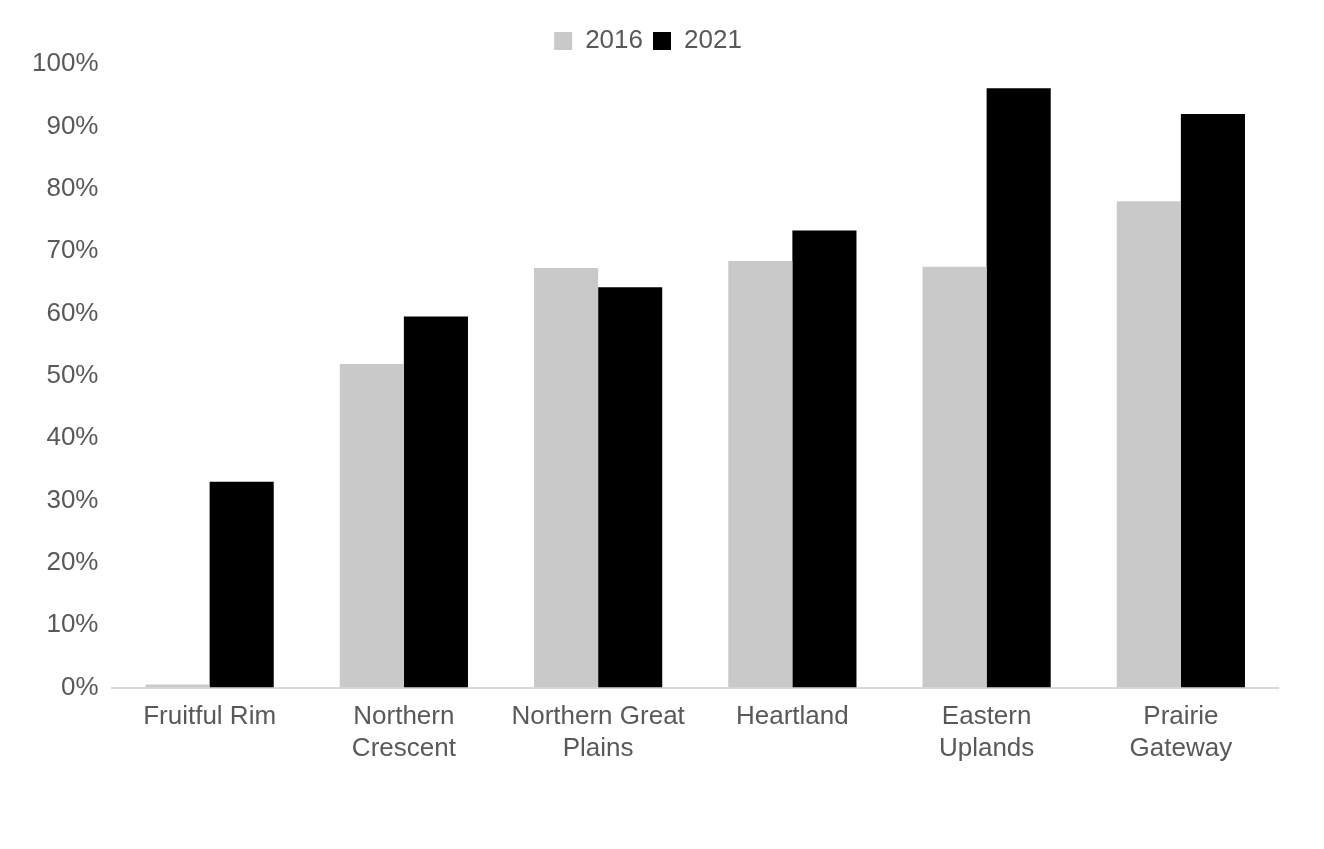 This screenshot has width=1324, height=849. Describe the element at coordinates (72, 124) in the screenshot. I see `y-tick-label: 90%` at that location.